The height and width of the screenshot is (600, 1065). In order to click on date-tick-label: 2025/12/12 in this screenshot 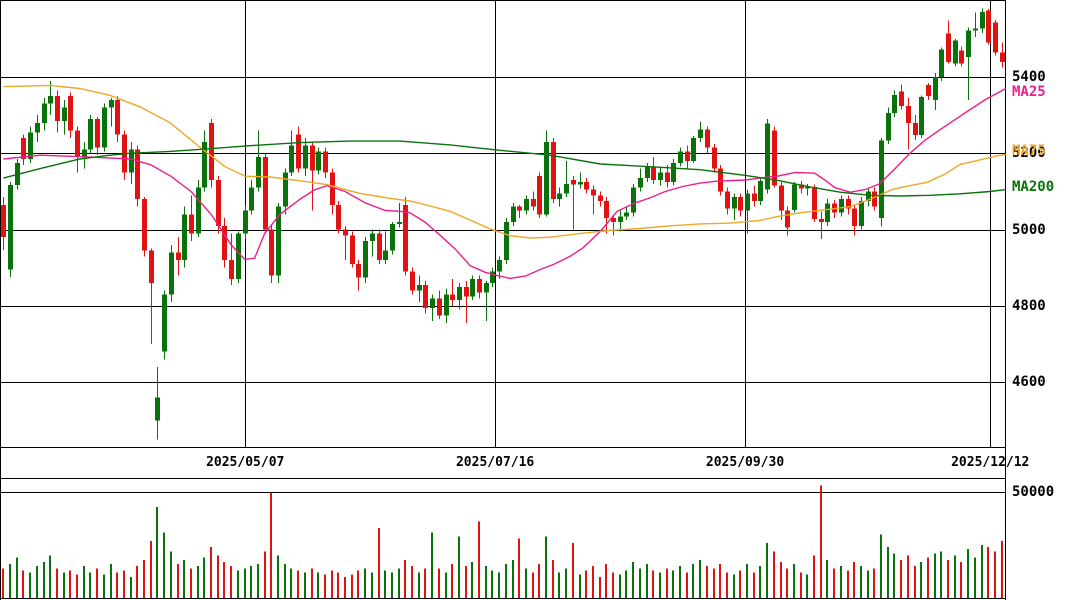, I will do `click(990, 462)`.